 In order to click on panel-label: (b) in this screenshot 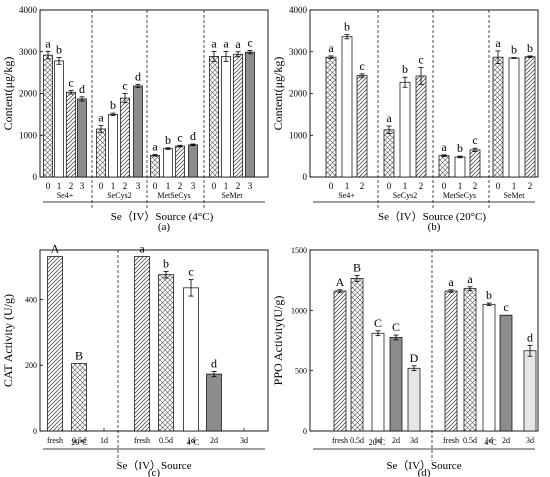, I will do `click(434, 227)`.